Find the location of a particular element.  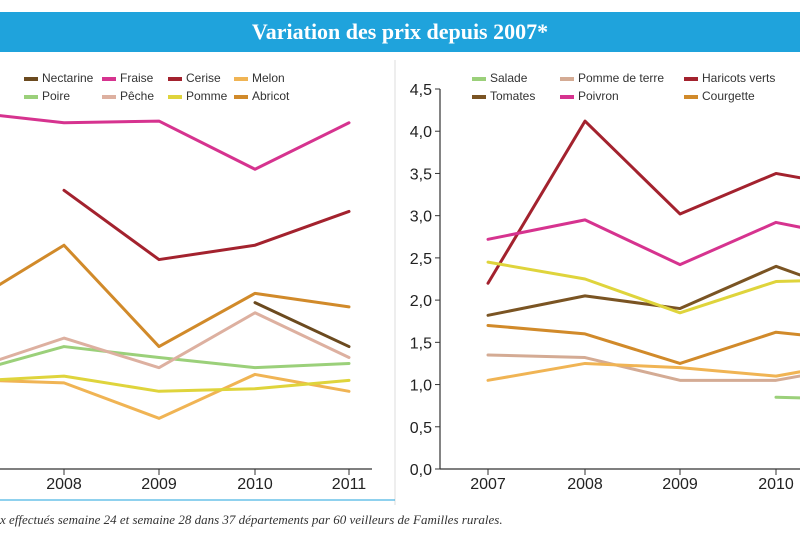

y-tick-label: 4,0 is located at coordinates (421, 132).